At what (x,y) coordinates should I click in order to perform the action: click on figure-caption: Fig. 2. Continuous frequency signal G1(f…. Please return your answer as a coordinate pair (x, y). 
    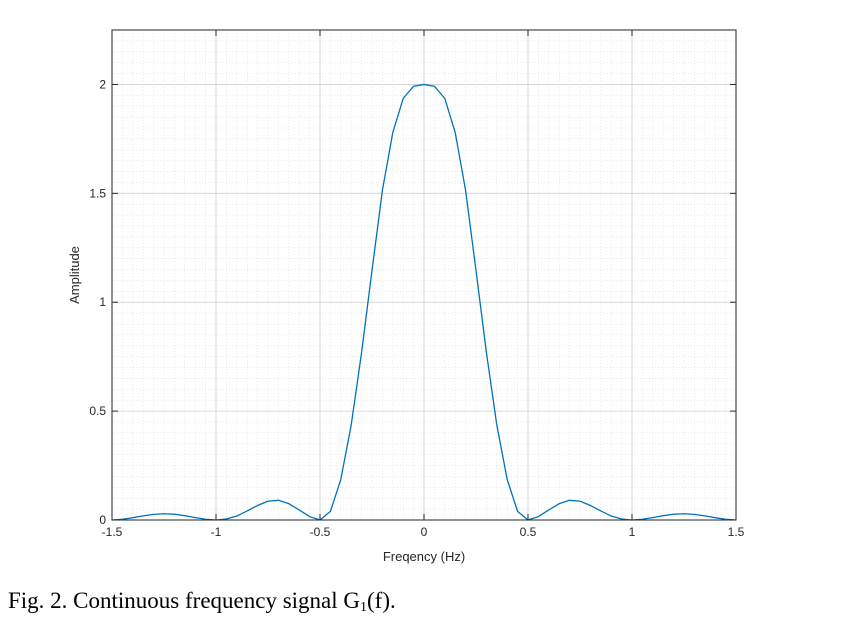
    Looking at the image, I should click on (202, 602).